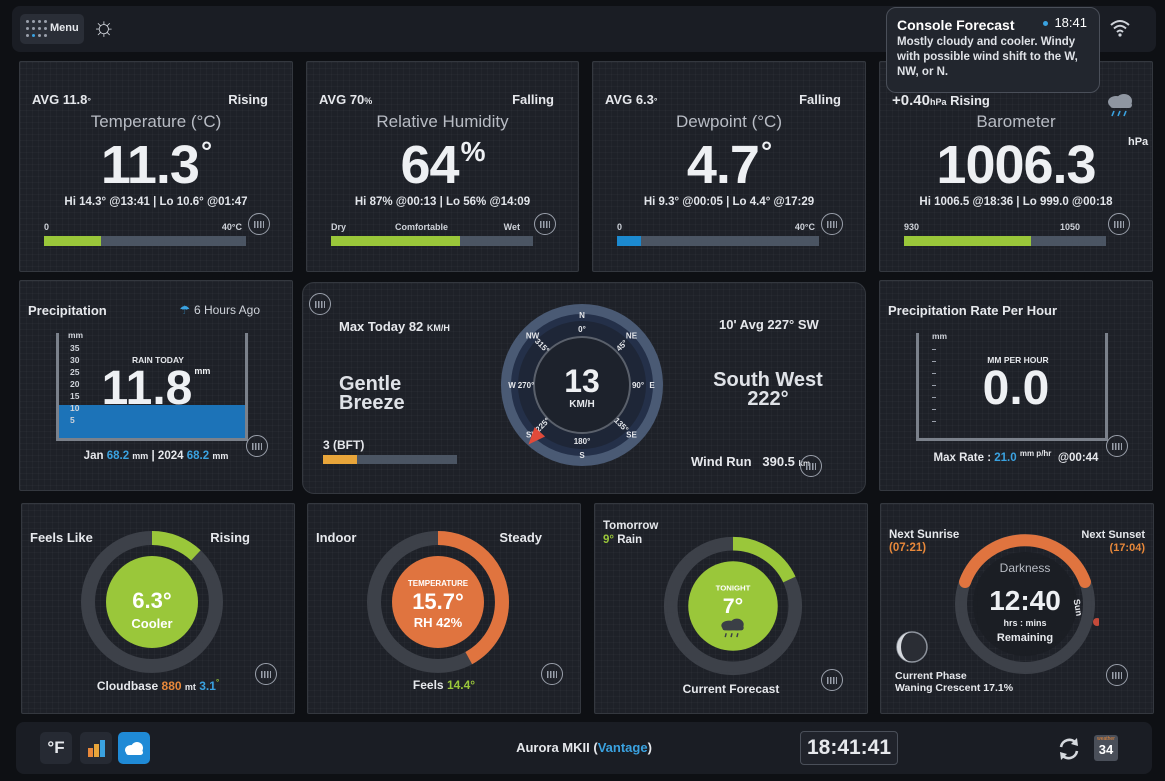 Image resolution: width=1165 pixels, height=781 pixels. I want to click on humidity-trend: Falling, so click(533, 99).